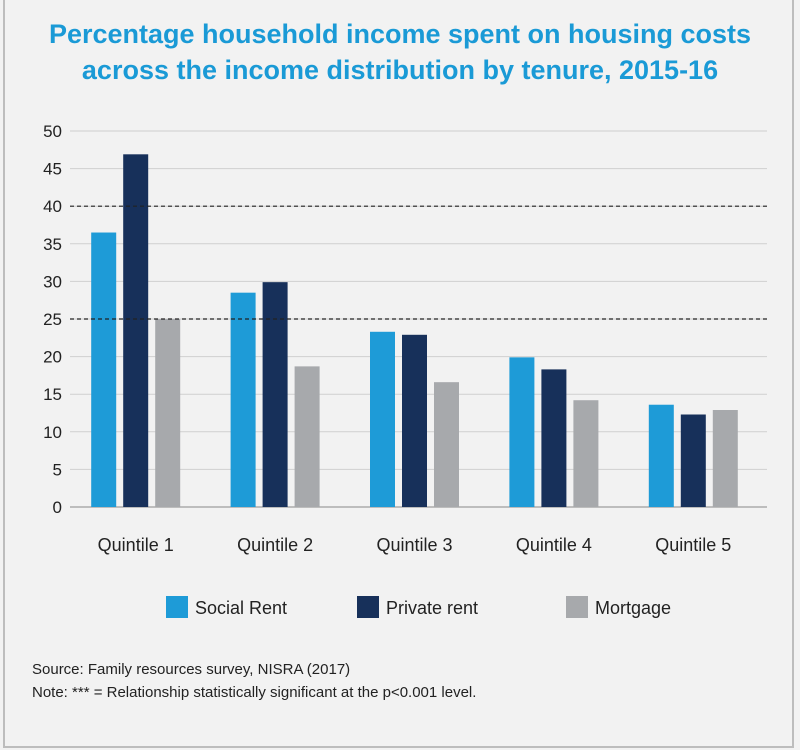 This screenshot has height=750, width=800. I want to click on y-tick-label: 25, so click(52, 319).